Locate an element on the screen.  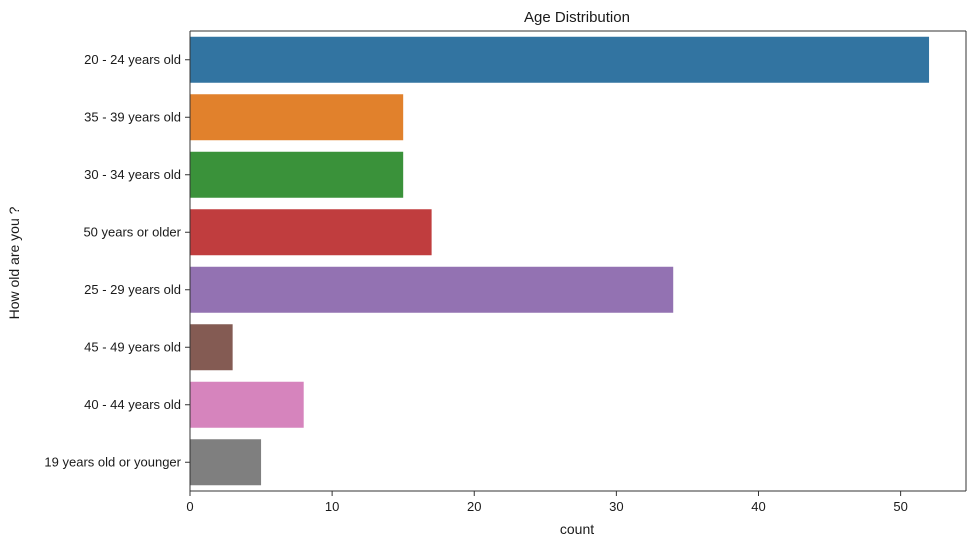
x-tick-label: 0 is located at coordinates (189, 506).